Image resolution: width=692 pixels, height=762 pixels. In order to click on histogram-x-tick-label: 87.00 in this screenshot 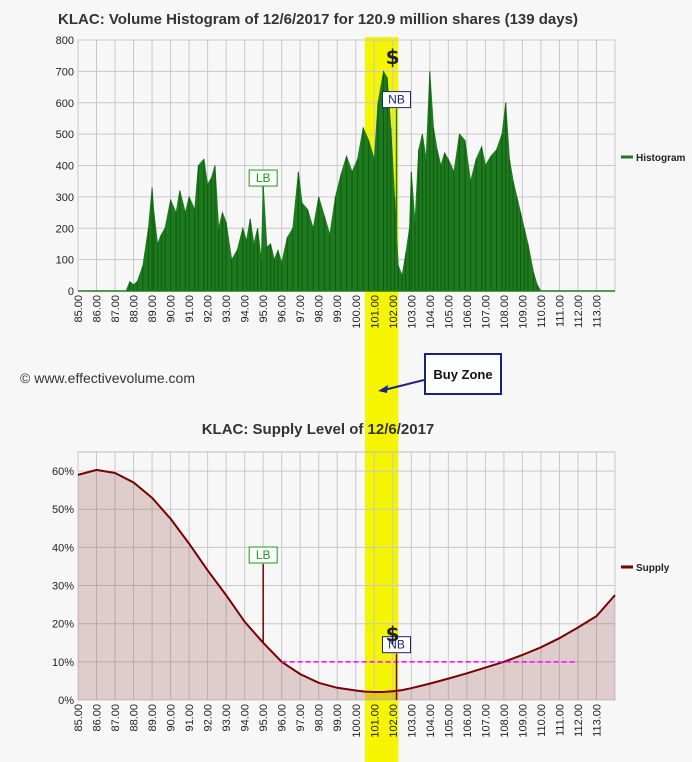, I will do `click(116, 309)`.